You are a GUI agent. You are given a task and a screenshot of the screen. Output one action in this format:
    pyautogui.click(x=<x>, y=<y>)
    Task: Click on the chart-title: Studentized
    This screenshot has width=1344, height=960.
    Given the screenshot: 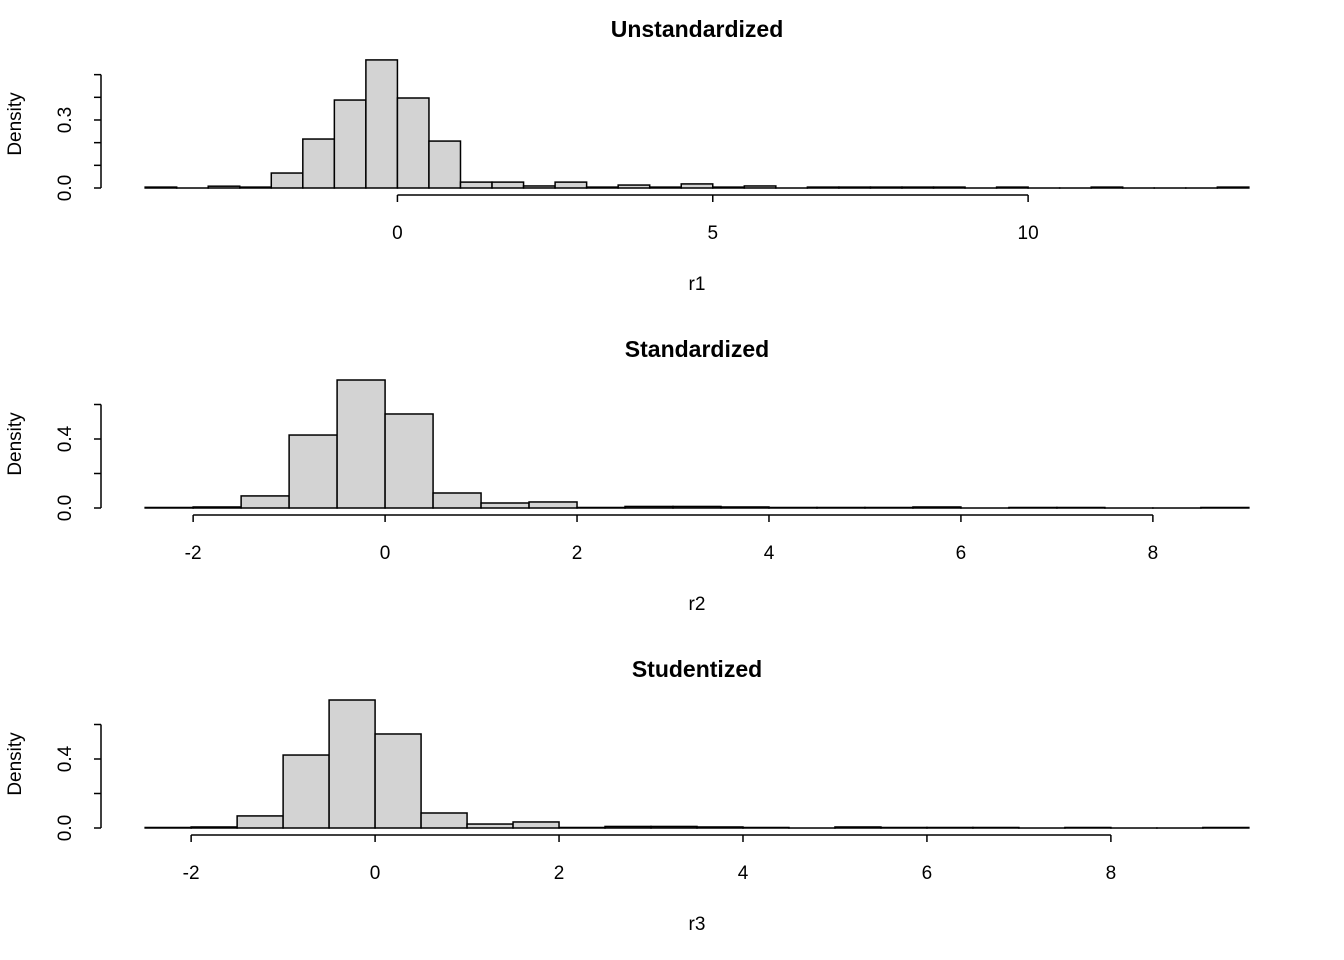 What is the action you would take?
    pyautogui.click(x=697, y=669)
    